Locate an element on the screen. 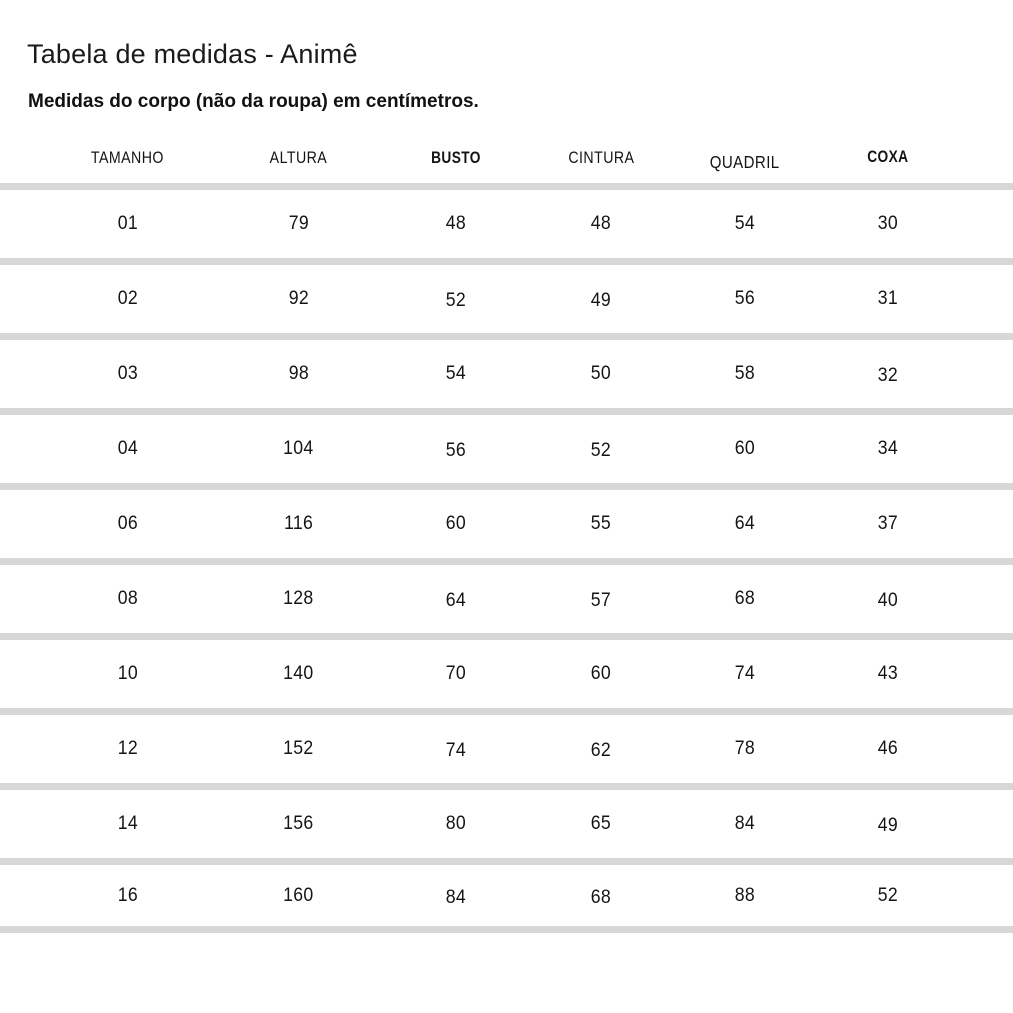  table-cell: 98 is located at coordinates (298, 374).